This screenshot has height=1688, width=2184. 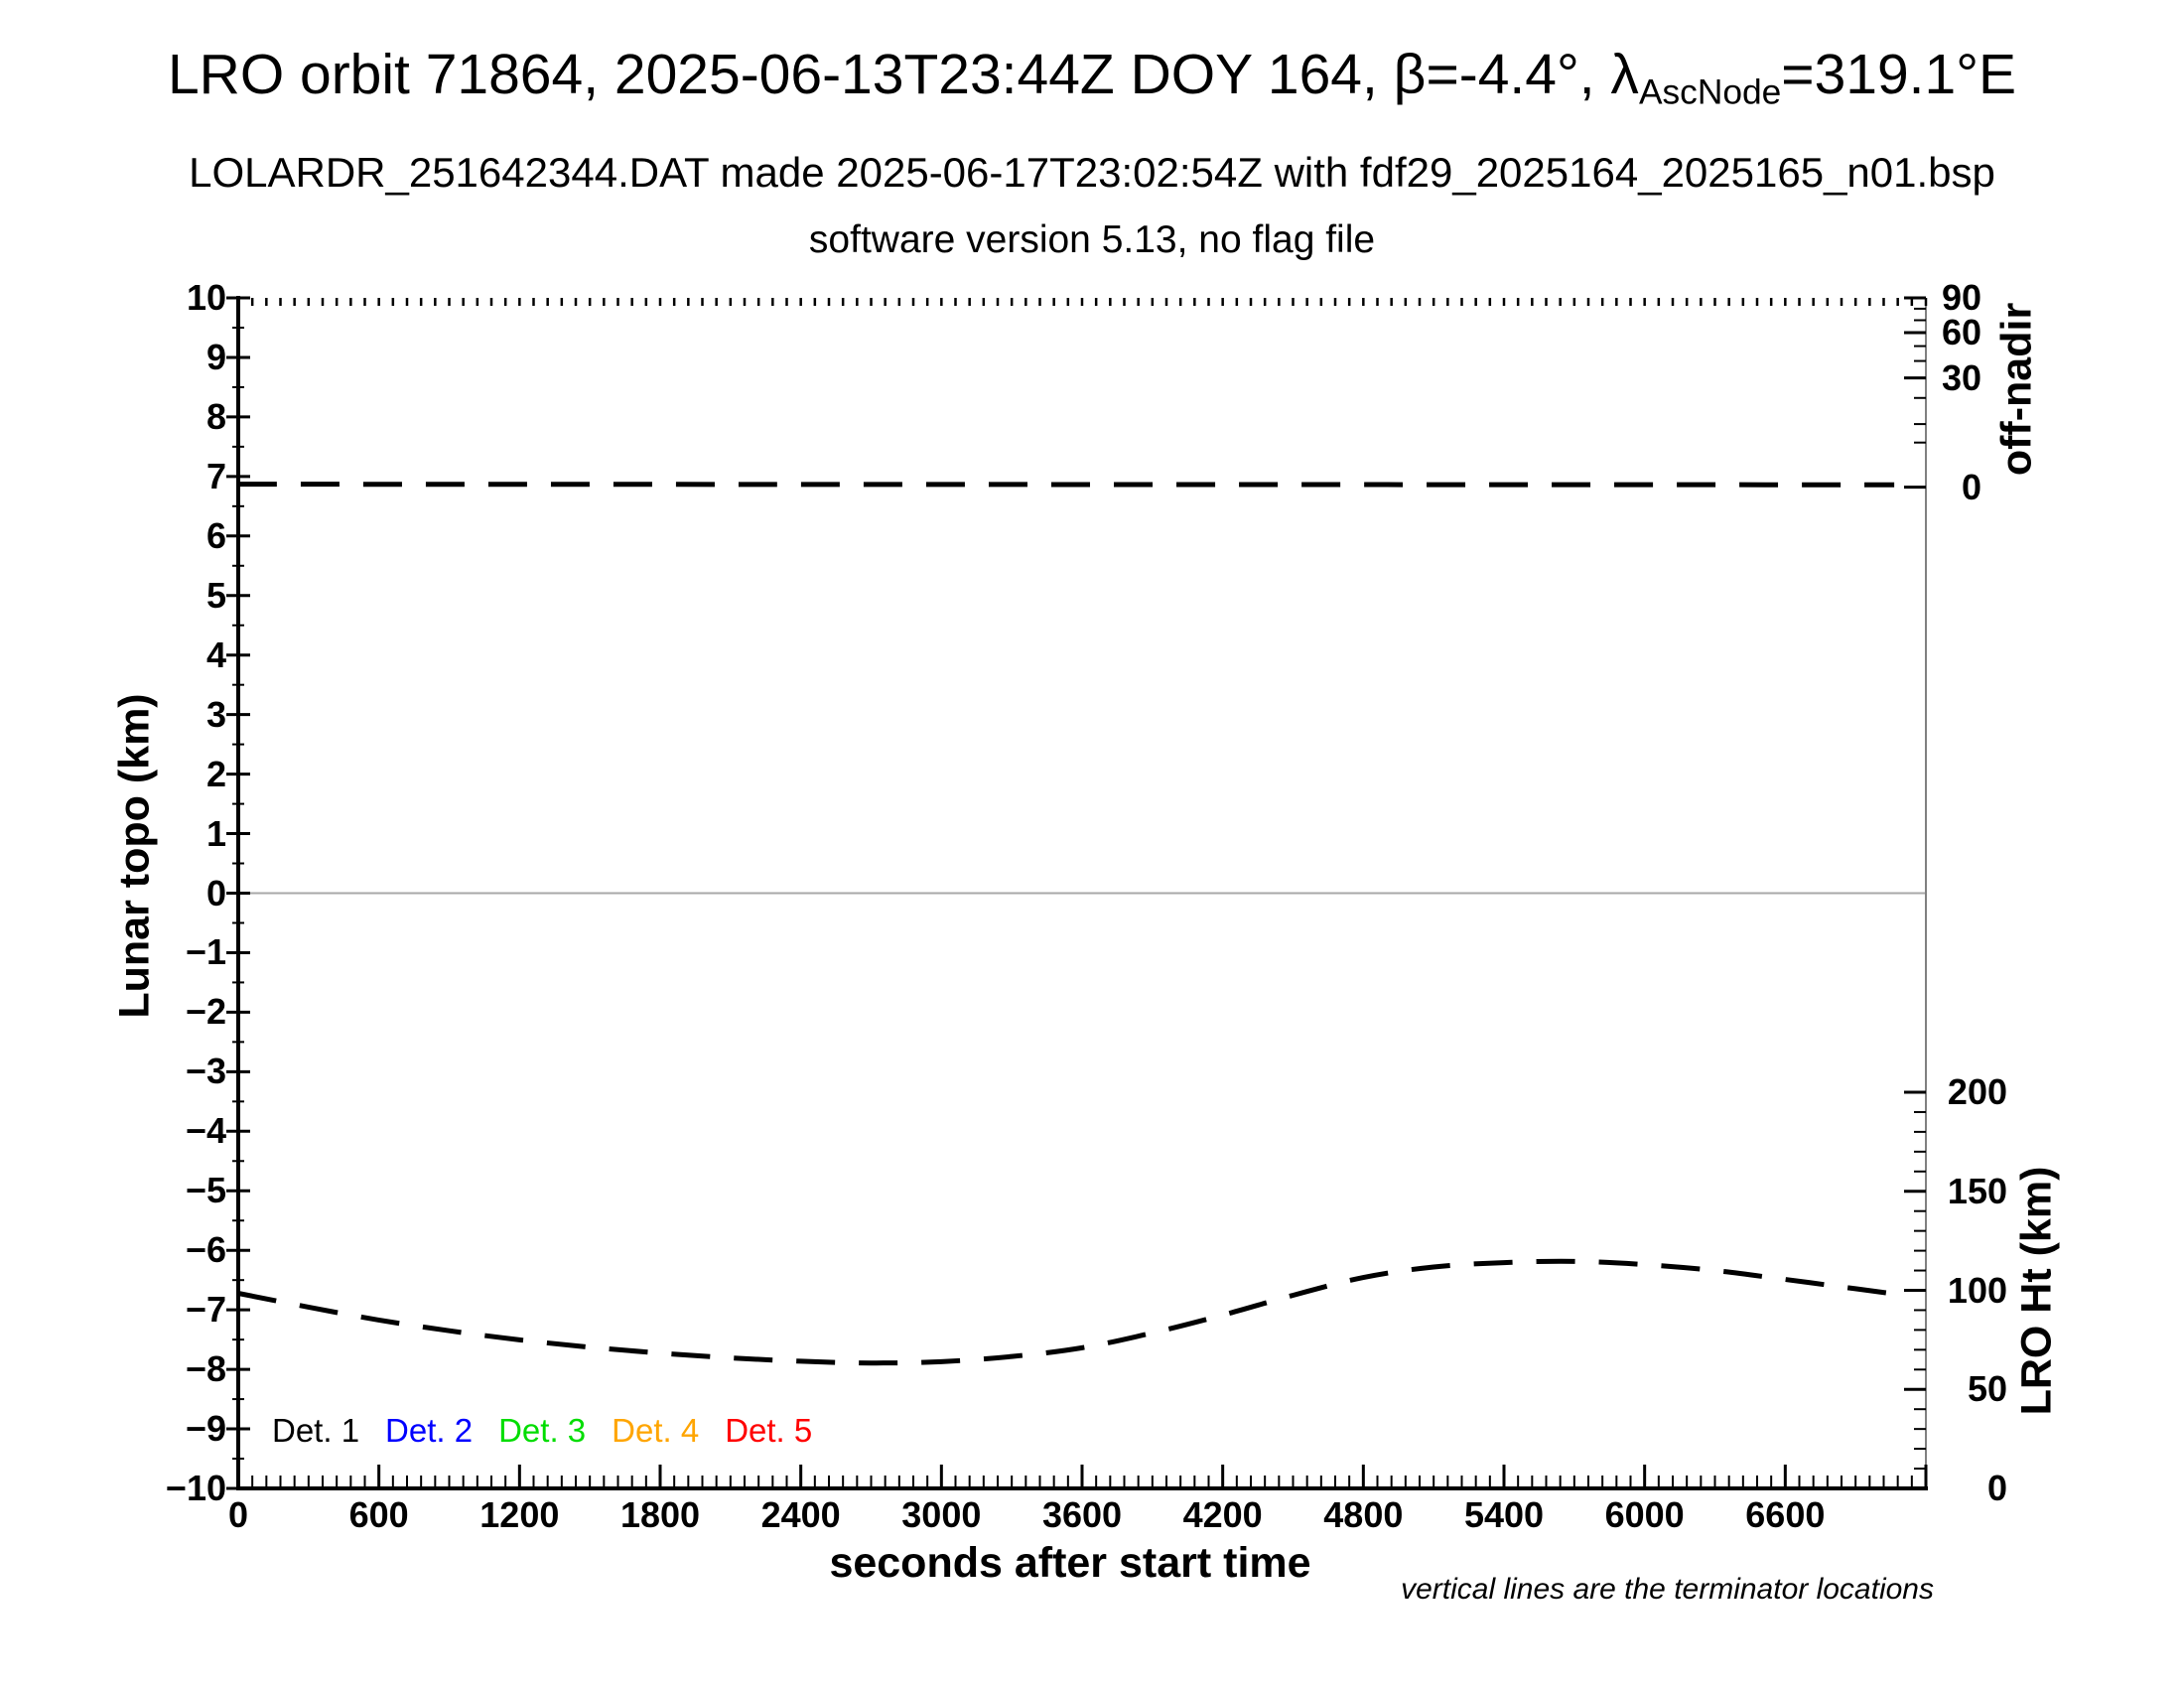 I want to click on x-tick-label: 6000, so click(x=1644, y=1514).